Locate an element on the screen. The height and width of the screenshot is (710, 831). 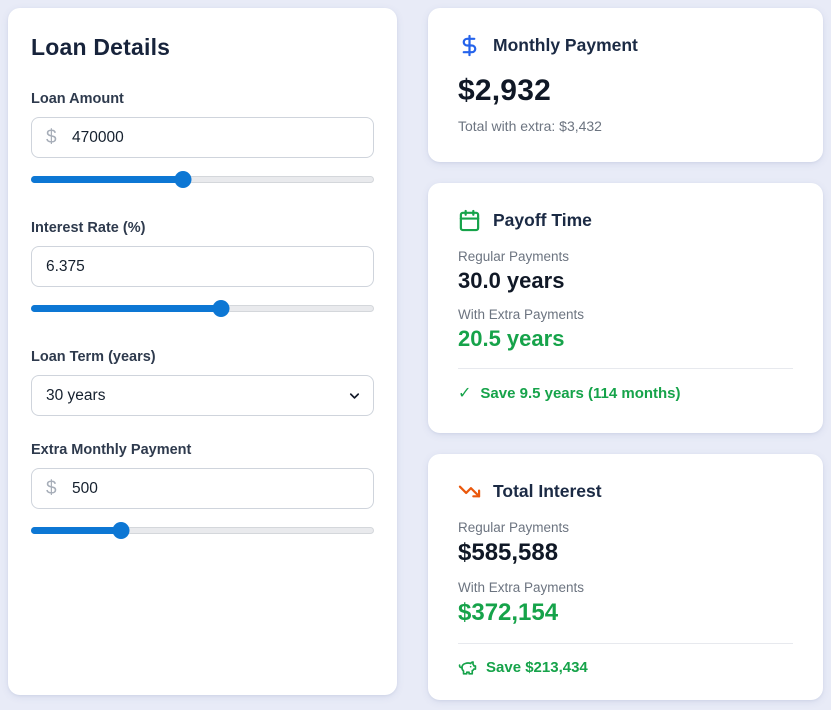
interest-savings-text: Save $213,434 is located at coordinates (537, 667).